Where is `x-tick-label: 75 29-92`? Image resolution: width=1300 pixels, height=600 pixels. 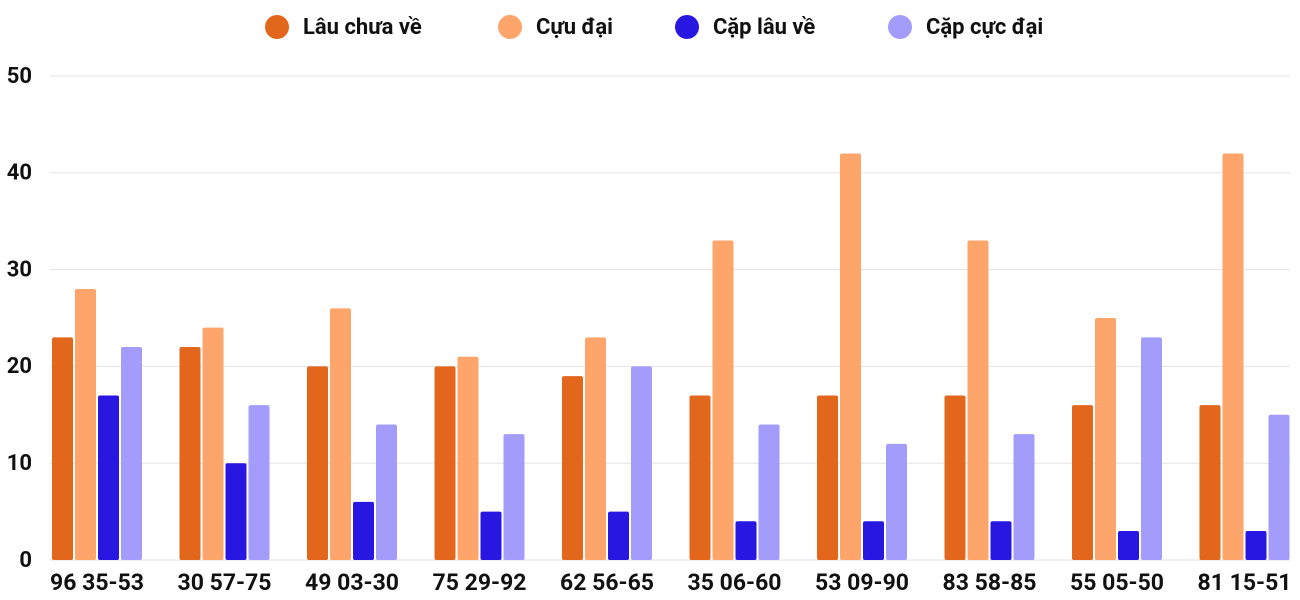 x-tick-label: 75 29-92 is located at coordinates (480, 582).